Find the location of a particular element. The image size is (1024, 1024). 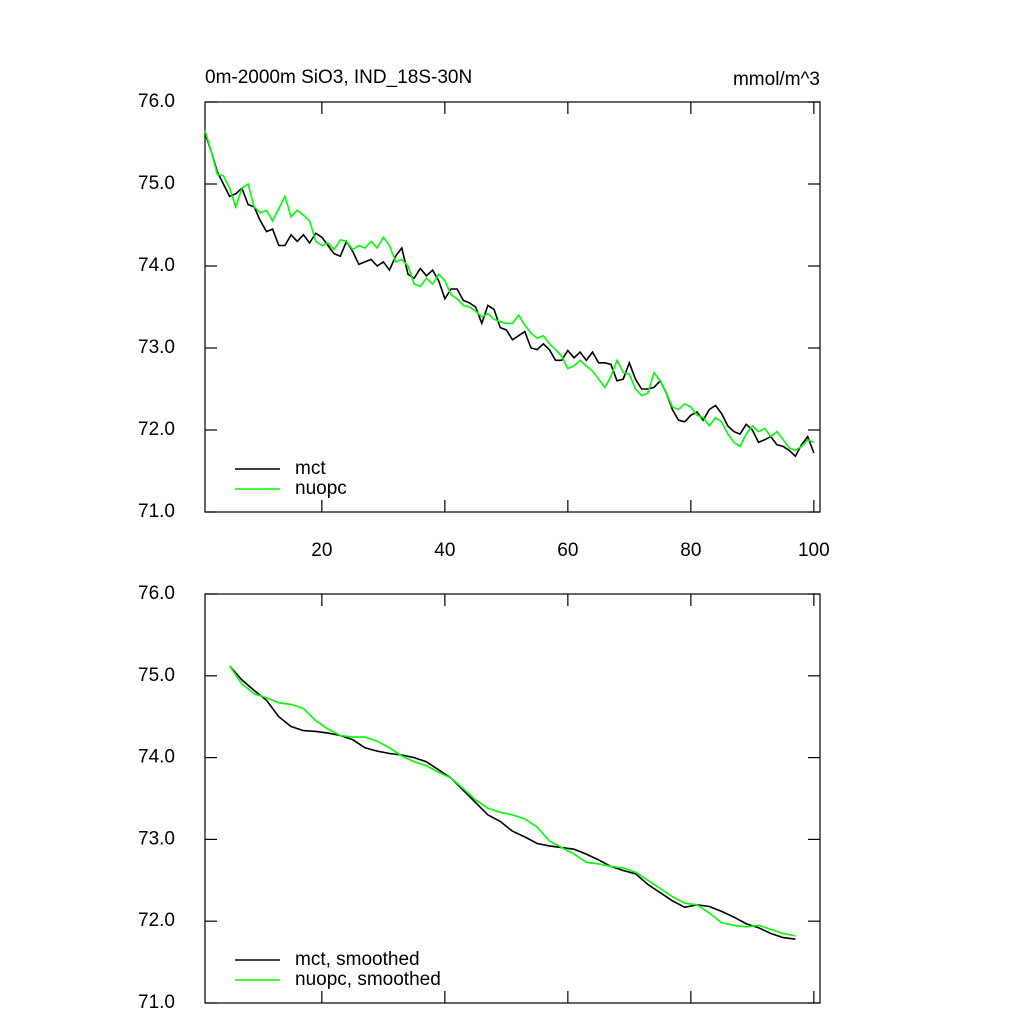

x-tick-label: 40 is located at coordinates (444, 550).